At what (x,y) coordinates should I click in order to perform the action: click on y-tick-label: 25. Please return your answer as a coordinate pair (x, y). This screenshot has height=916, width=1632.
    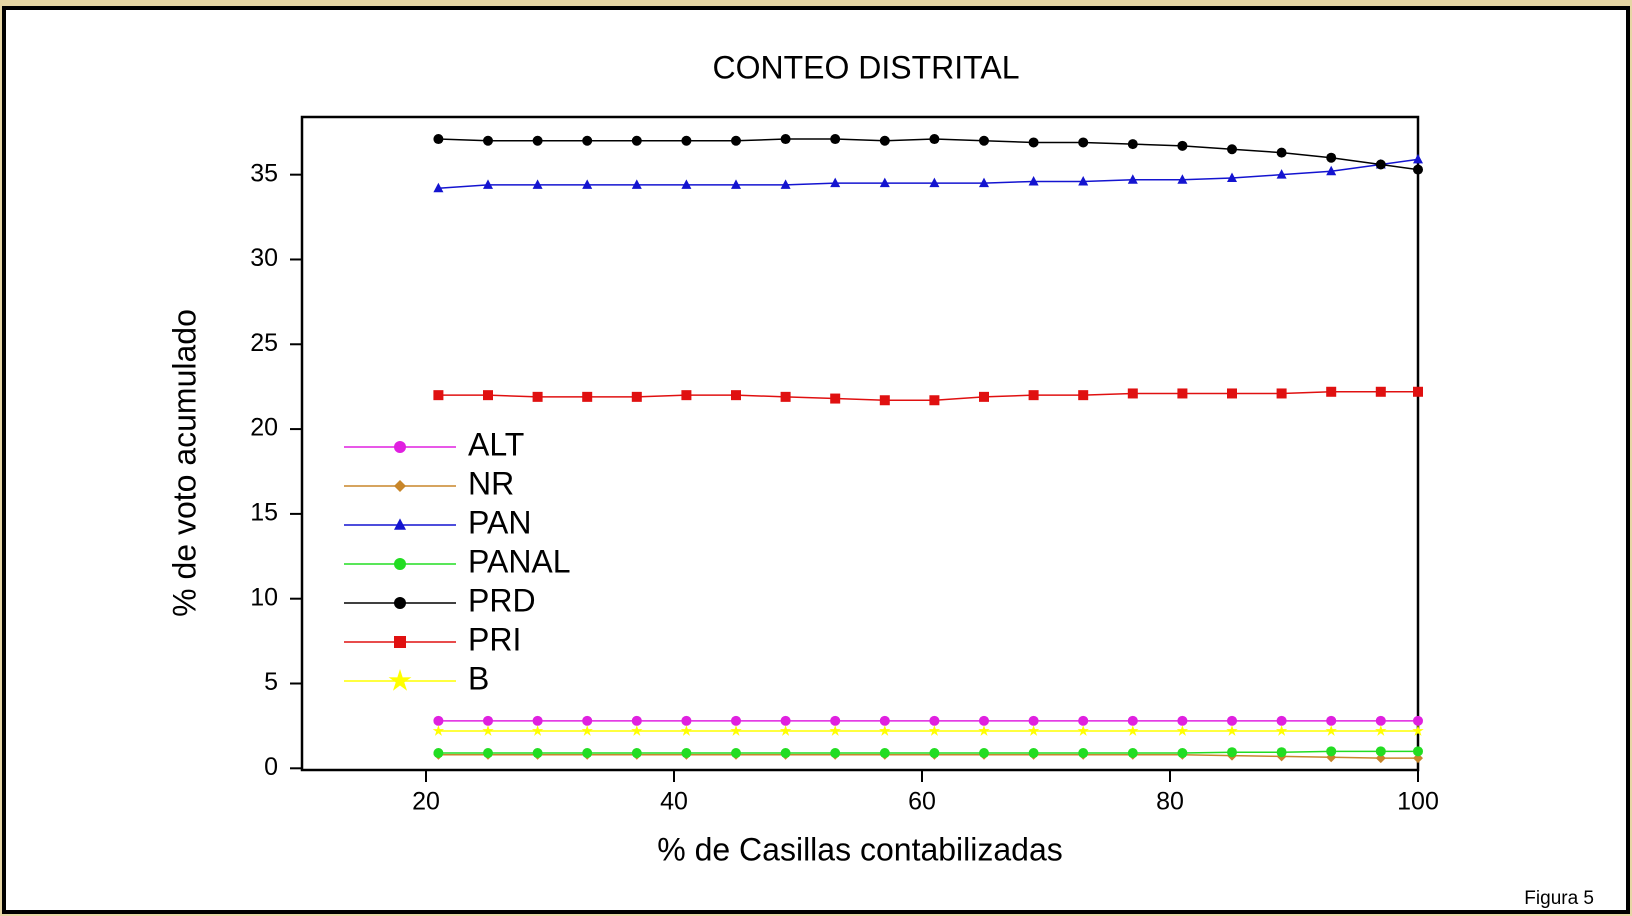
    Looking at the image, I should click on (264, 343).